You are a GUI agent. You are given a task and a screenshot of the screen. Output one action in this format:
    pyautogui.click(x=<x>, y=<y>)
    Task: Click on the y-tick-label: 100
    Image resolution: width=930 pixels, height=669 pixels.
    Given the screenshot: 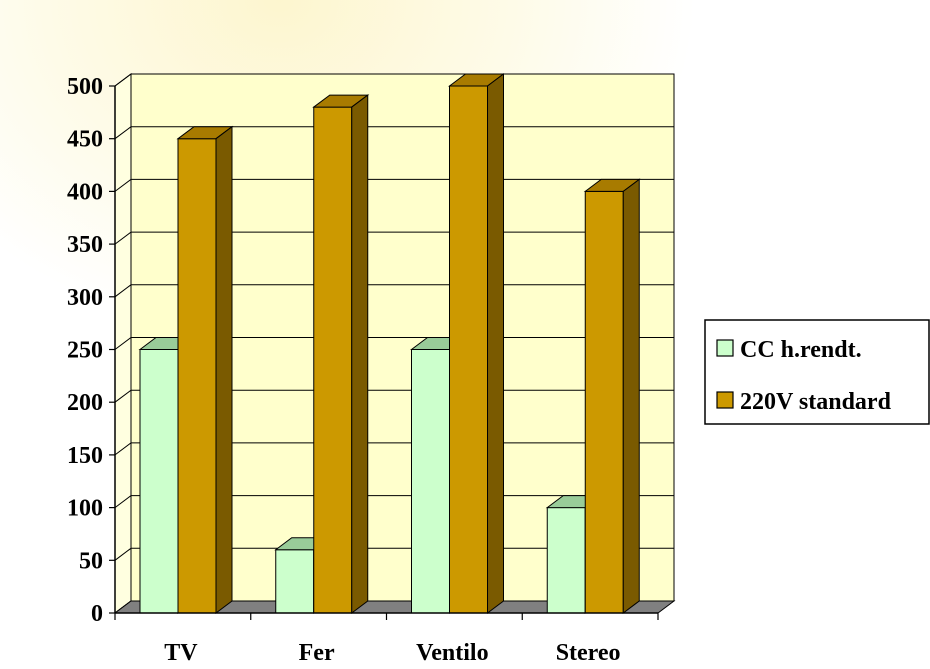 What is the action you would take?
    pyautogui.click(x=85, y=509)
    